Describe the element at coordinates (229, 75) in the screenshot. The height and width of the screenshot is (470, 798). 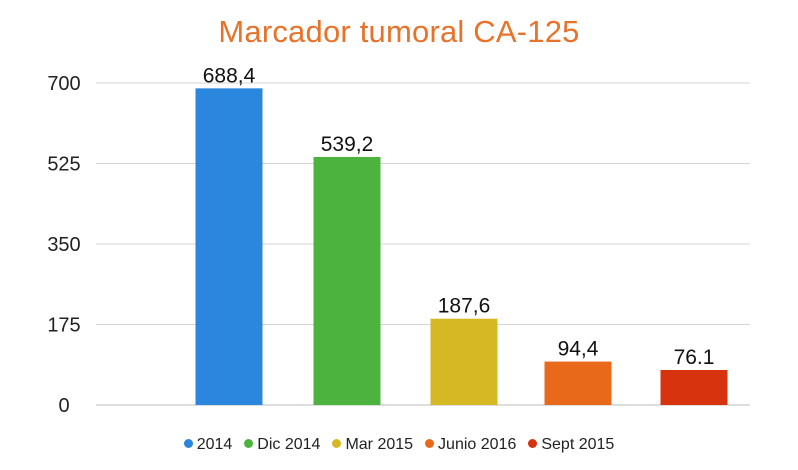
I see `data-label: 688,4` at that location.